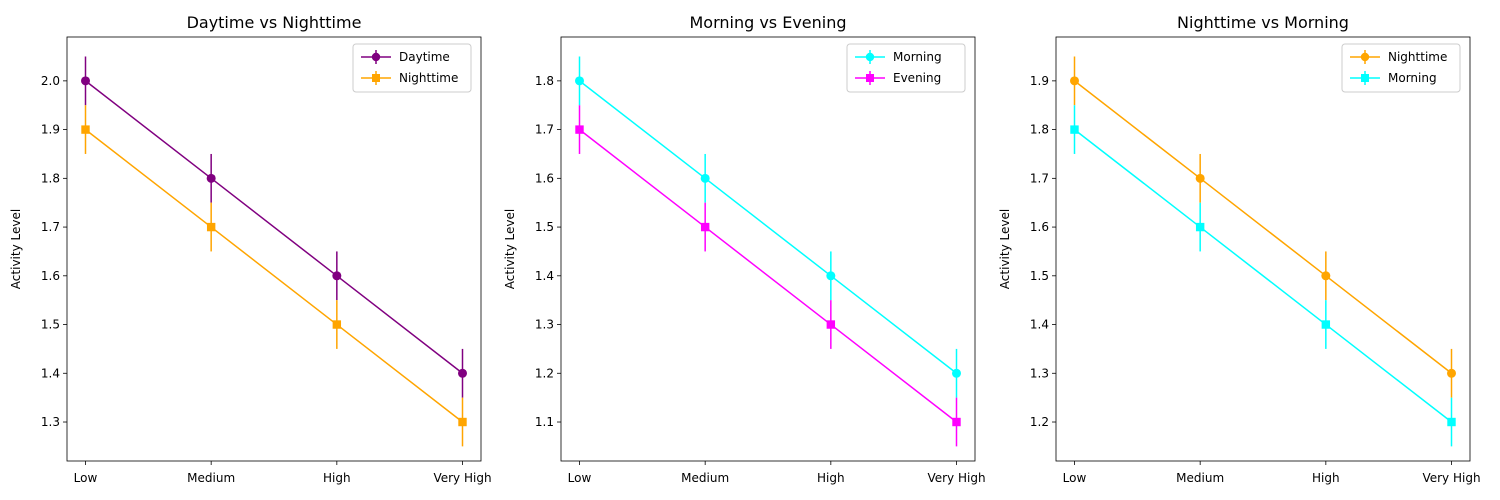  I want to click on y-tick-label: 1.1, so click(544, 422).